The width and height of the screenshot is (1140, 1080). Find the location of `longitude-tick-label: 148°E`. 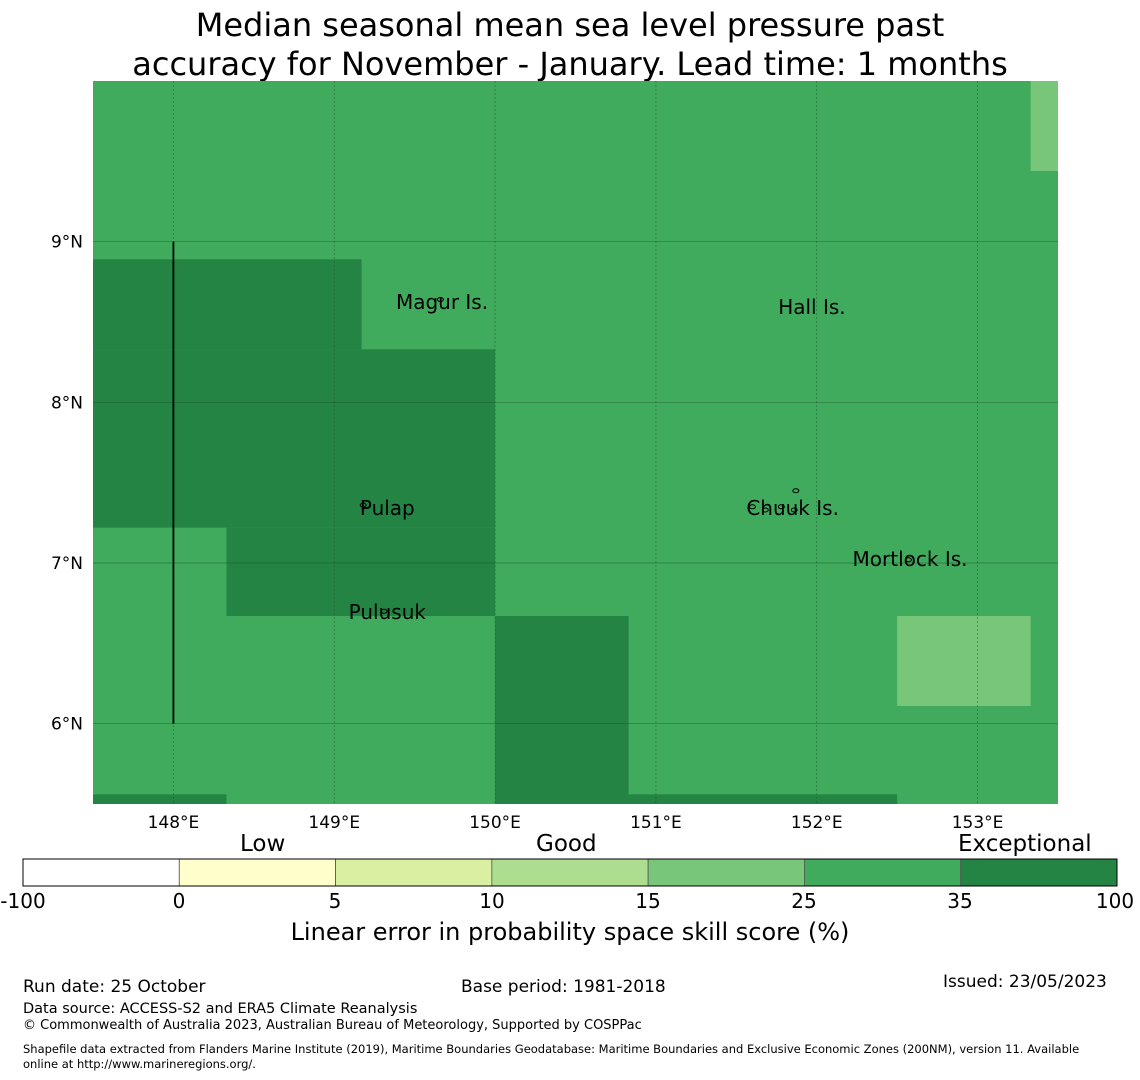

longitude-tick-label: 148°E is located at coordinates (174, 823).